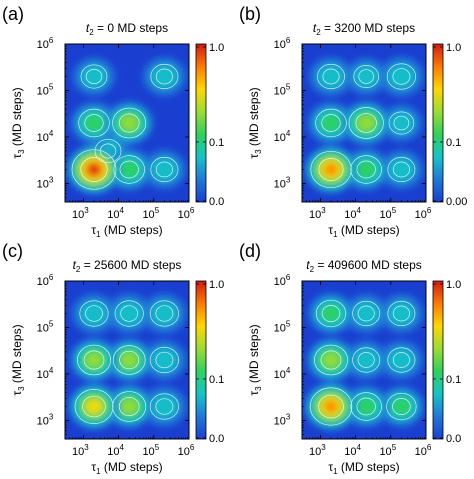  What do you see at coordinates (91, 32) in the screenshot?
I see `title-subscript: 2` at bounding box center [91, 32].